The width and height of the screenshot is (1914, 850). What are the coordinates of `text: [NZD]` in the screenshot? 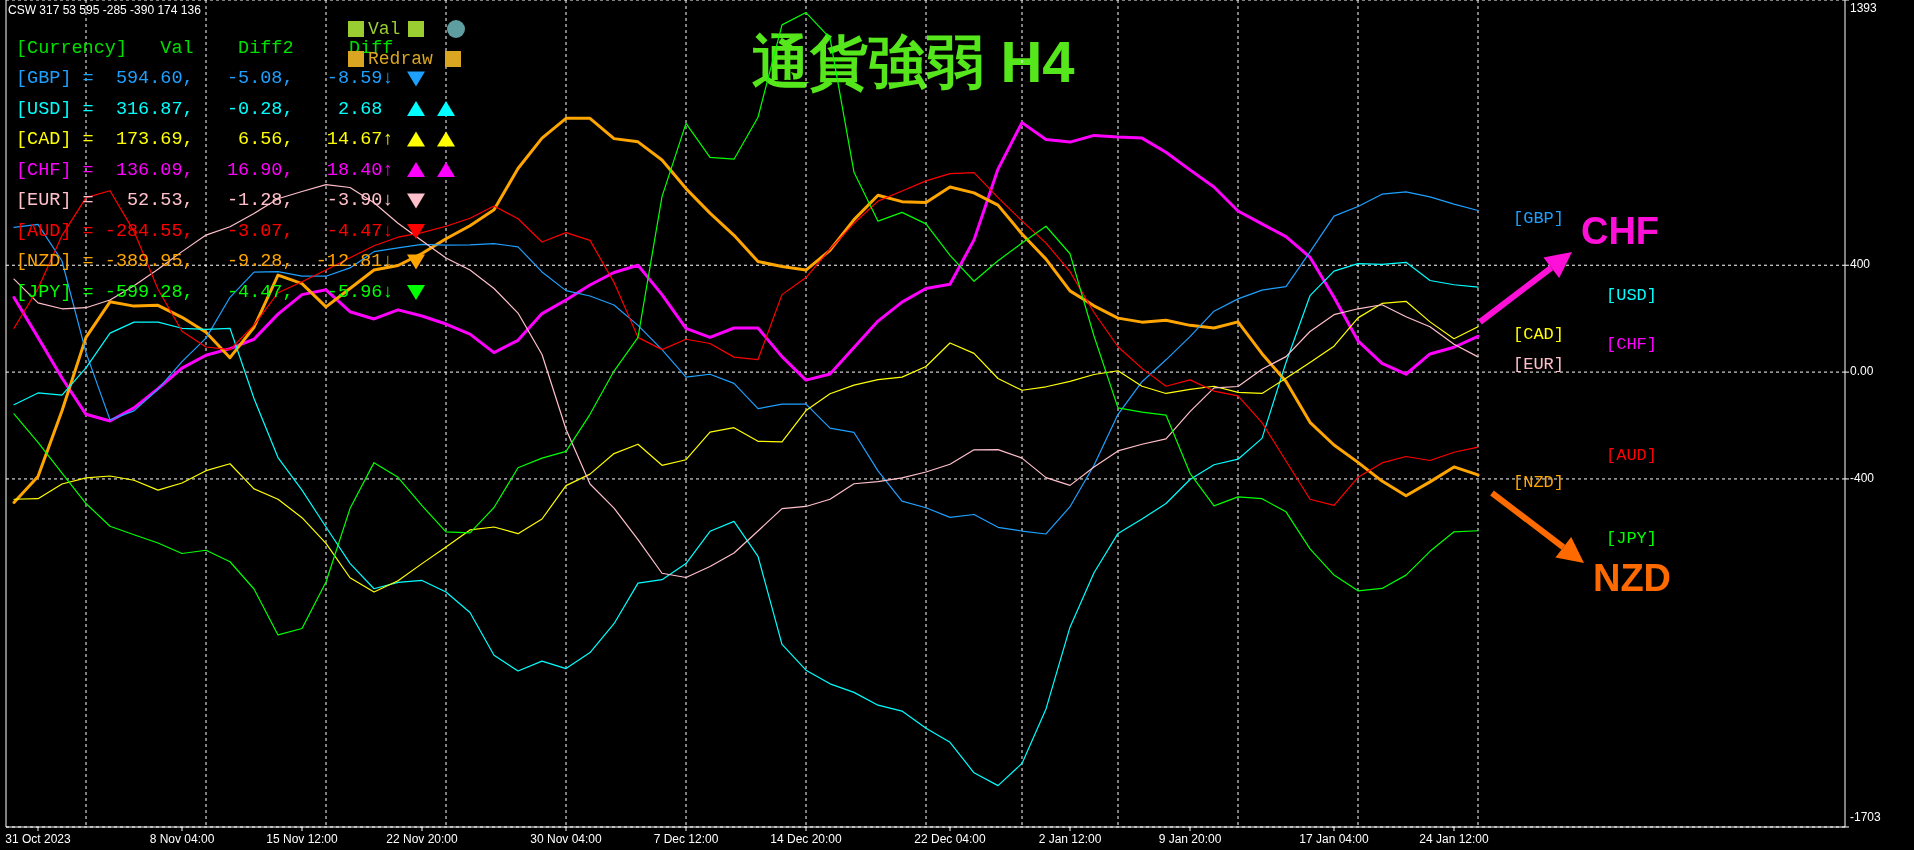 It's located at (1539, 483).